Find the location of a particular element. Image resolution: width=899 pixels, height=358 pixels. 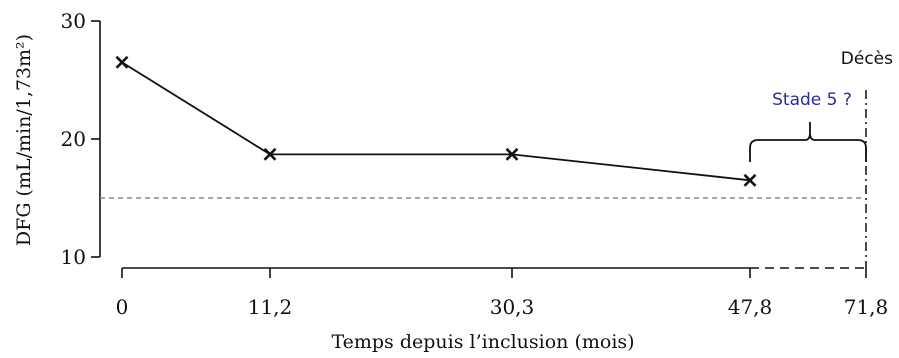

x-tick-label-47,8: 47,8 is located at coordinates (750, 307).